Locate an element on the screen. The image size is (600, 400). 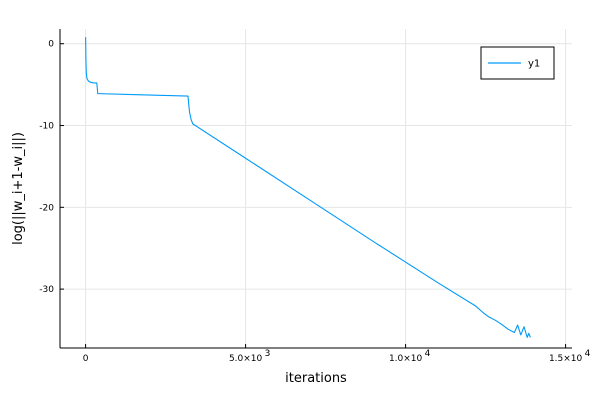
x-tick-label: 5.0×10 is located at coordinates (246, 359).